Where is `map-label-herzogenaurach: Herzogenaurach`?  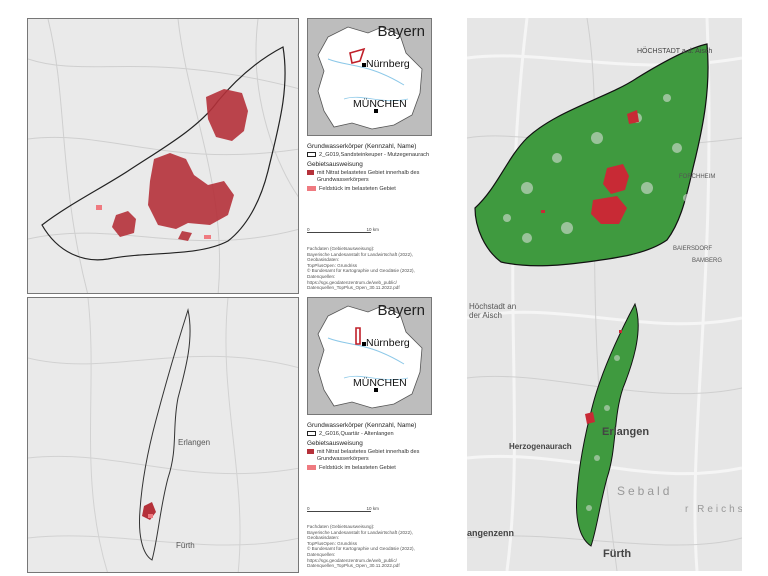 map-label-herzogenaurach: Herzogenaurach is located at coordinates (540, 446).